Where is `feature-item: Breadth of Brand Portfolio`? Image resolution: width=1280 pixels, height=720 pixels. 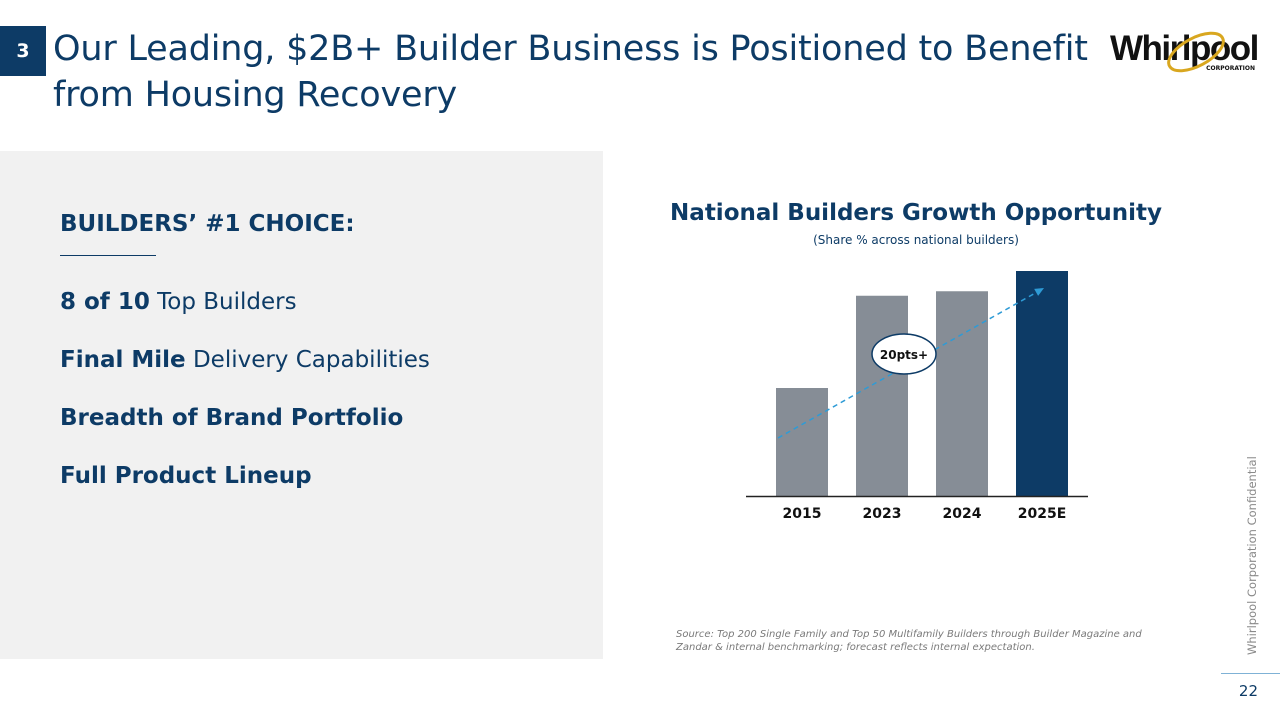
feature-item: Breadth of Brand Portfolio is located at coordinates (245, 434).